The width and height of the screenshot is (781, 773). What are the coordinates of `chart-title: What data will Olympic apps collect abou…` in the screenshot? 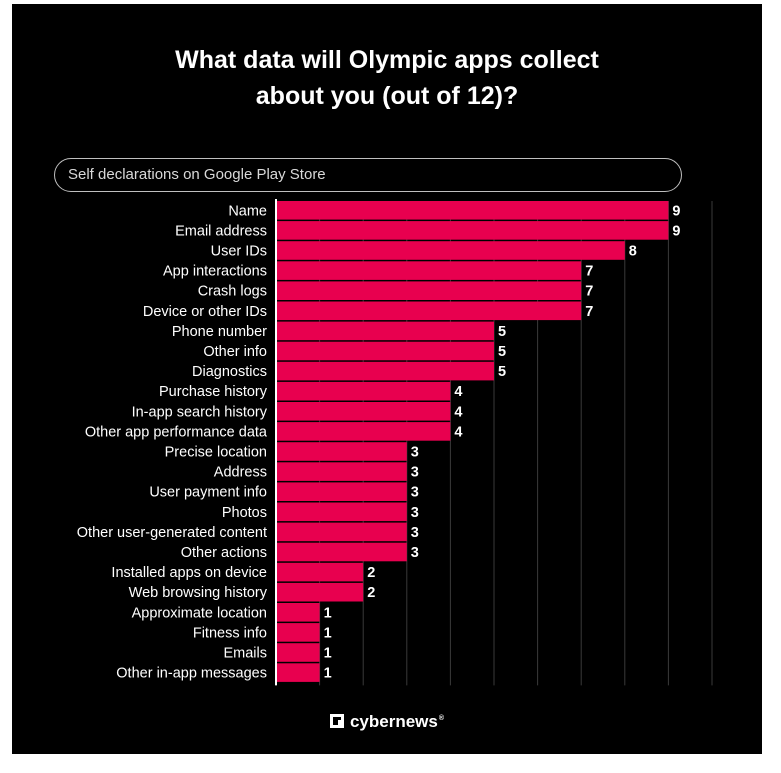 It's located at (387, 78).